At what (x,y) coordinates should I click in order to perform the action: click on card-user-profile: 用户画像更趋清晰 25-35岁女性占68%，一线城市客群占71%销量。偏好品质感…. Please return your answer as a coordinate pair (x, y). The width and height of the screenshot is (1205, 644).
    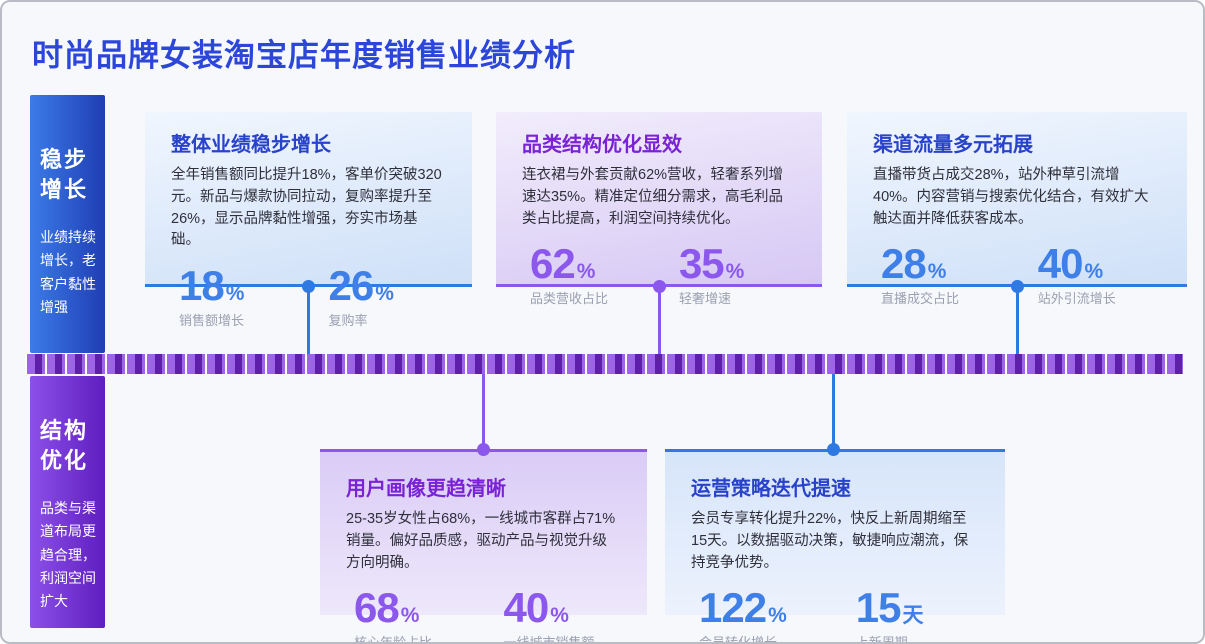
    Looking at the image, I should click on (483, 545).